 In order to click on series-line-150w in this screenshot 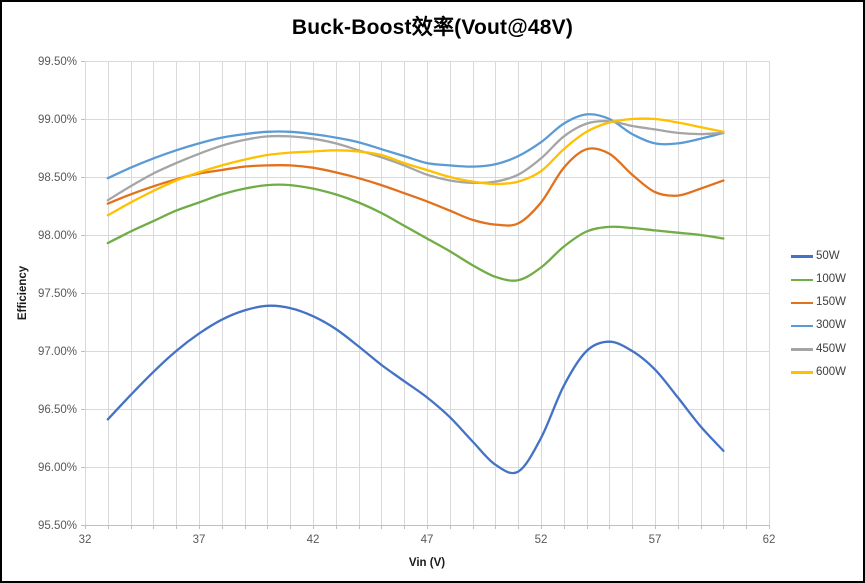, I will do `click(415, 187)`.